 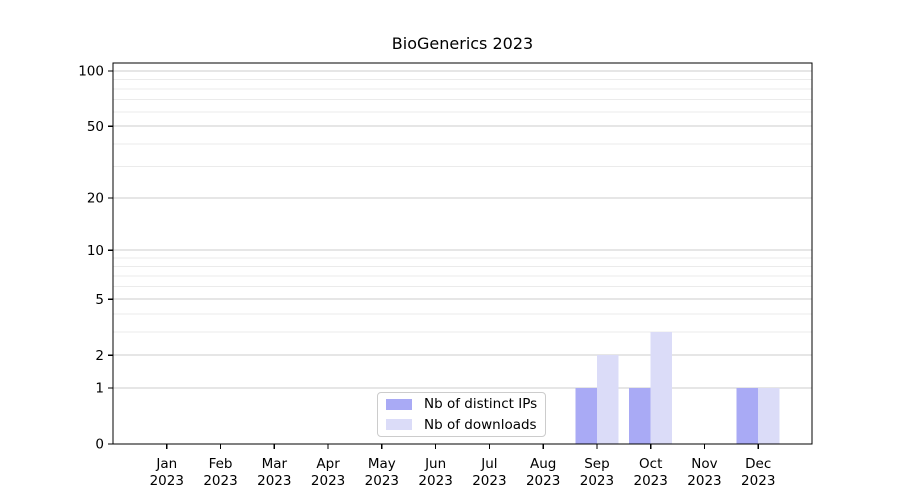 What do you see at coordinates (95, 127) in the screenshot?
I see `y-tick-label: 50` at bounding box center [95, 127].